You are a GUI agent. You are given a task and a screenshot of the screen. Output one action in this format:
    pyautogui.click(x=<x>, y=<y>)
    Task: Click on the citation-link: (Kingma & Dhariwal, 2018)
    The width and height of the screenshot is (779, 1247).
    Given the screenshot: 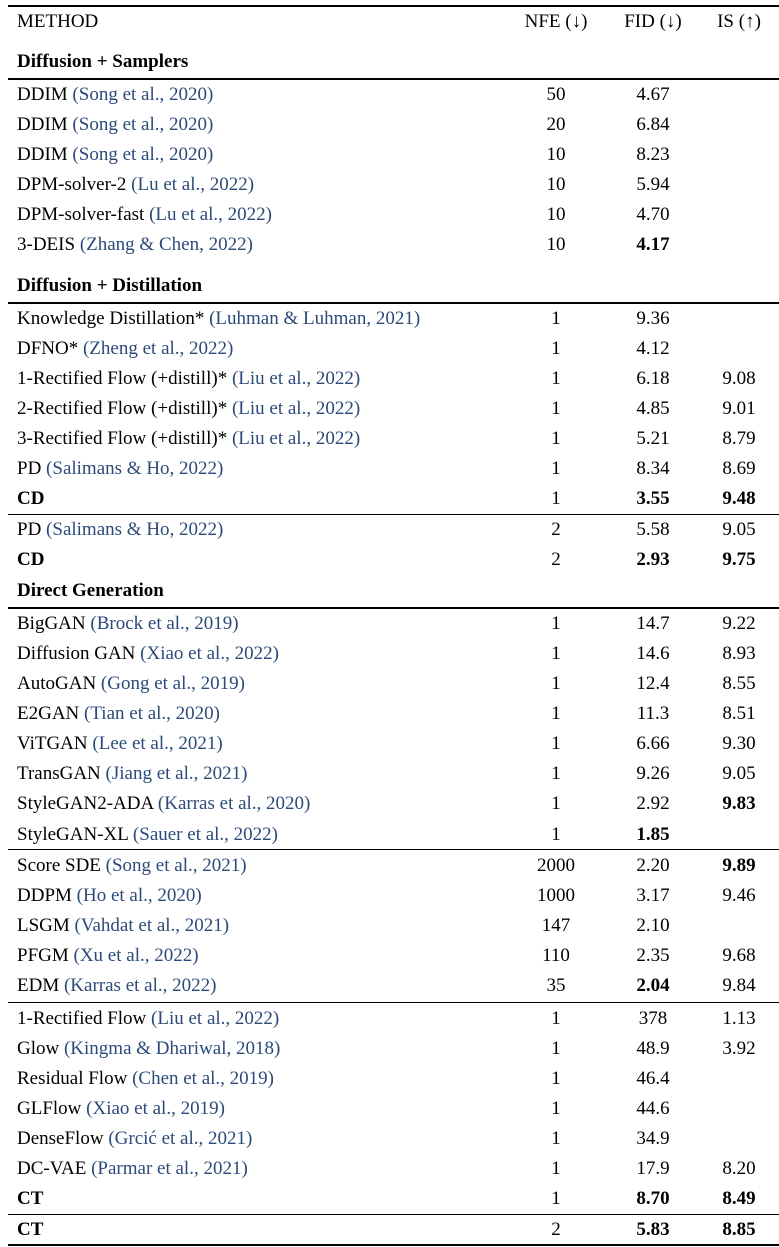 What is the action you would take?
    pyautogui.click(x=172, y=1048)
    